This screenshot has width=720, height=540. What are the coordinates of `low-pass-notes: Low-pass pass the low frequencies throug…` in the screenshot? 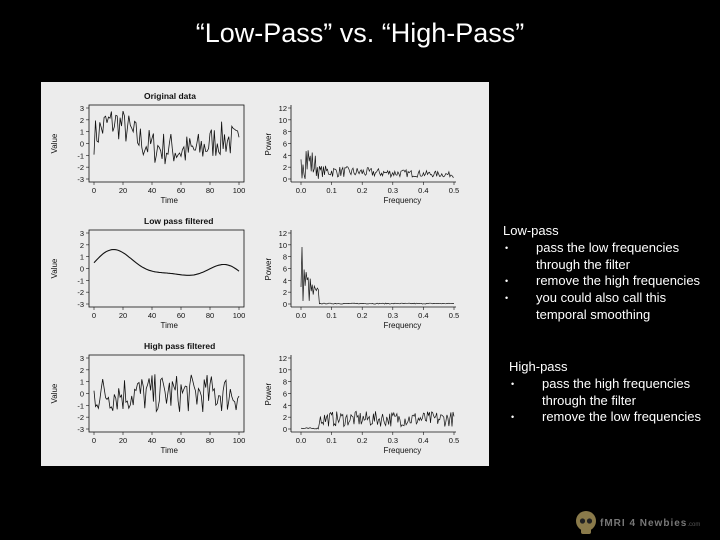 It's located at (603, 273).